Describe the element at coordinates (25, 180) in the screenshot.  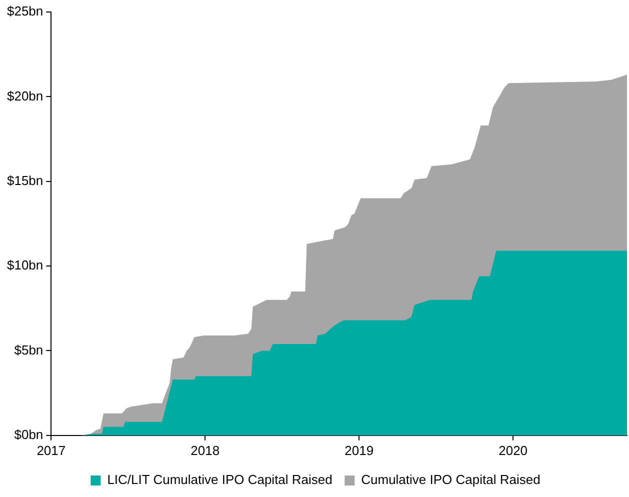
I see `y-tick-label: $15bn` at that location.